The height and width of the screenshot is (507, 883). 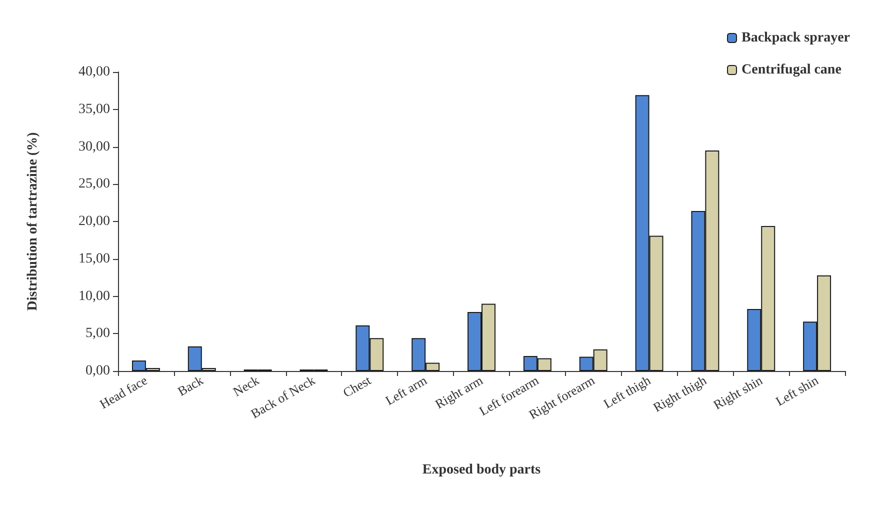 I want to click on y-tick-label: 35,00, so click(x=94, y=109).